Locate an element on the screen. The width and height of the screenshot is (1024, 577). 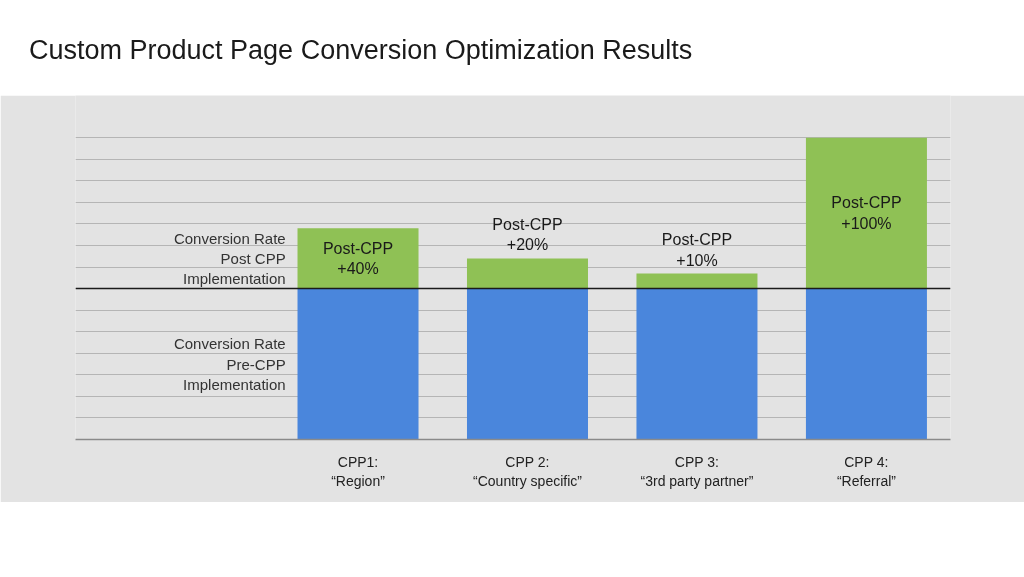
data-label: Post-CPP +10% is located at coordinates (697, 250).